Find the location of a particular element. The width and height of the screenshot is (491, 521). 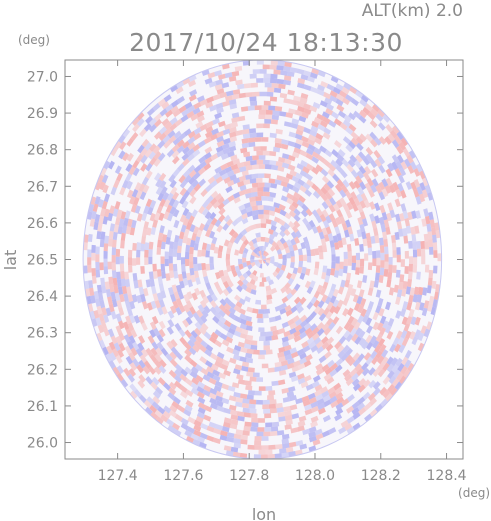

x-tick-label: 128.0 is located at coordinates (315, 476).